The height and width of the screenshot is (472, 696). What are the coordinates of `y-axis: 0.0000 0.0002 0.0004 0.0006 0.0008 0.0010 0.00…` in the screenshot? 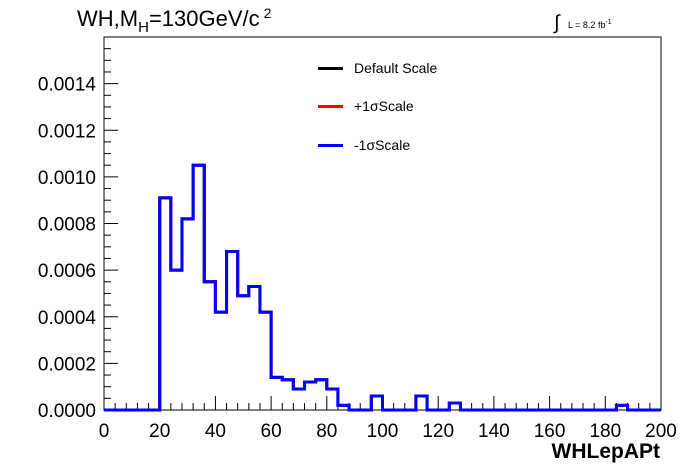 It's located at (78, 229).